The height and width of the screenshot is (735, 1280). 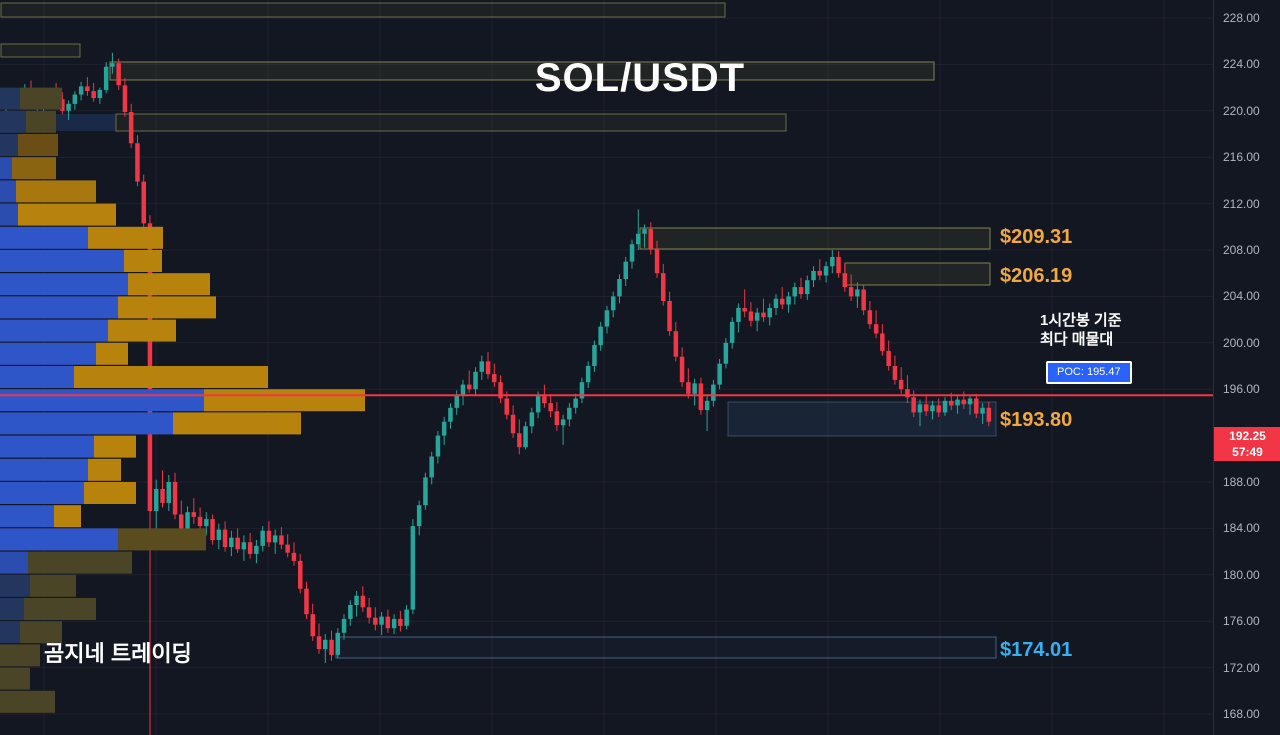 What do you see at coordinates (1241, 296) in the screenshot?
I see `price-axis-tick: 204.00` at bounding box center [1241, 296].